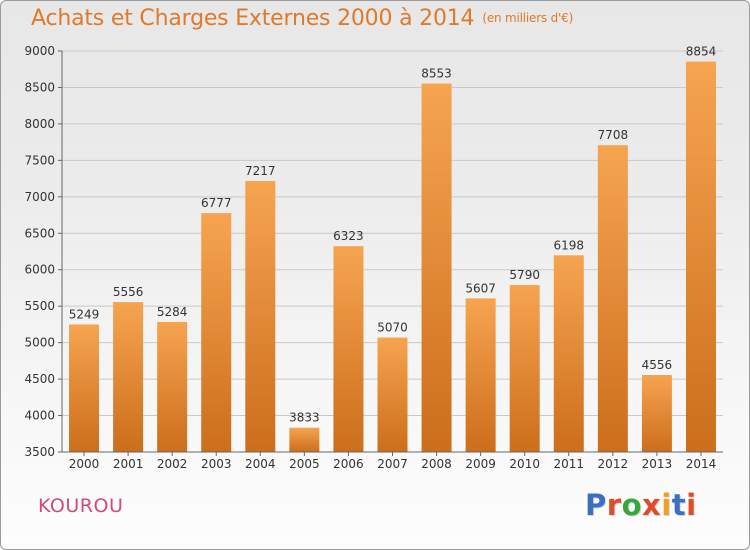 The height and width of the screenshot is (550, 750). Describe the element at coordinates (39, 416) in the screenshot. I see `y-tick-label: 4000` at that location.